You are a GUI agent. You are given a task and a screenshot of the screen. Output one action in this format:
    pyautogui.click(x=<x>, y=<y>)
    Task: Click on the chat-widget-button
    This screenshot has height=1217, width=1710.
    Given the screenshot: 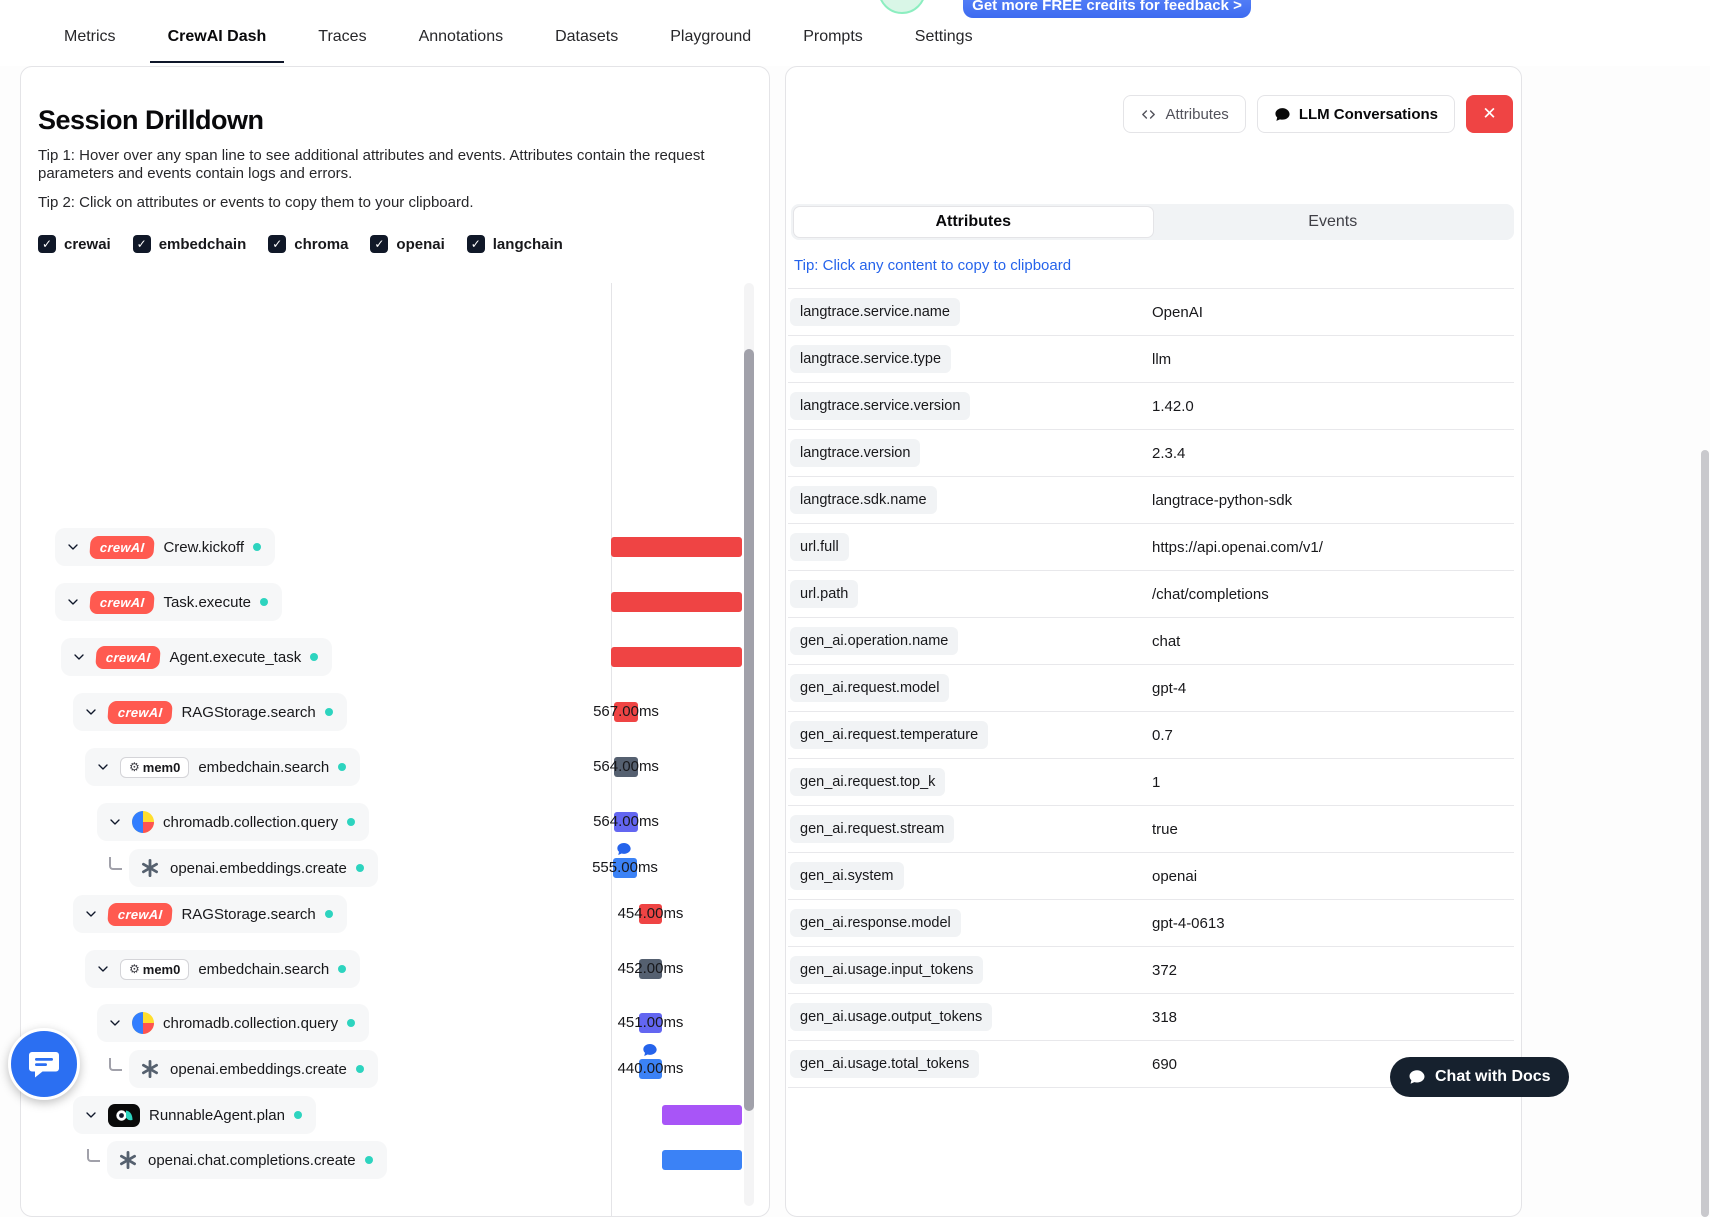 What is the action you would take?
    pyautogui.click(x=44, y=1064)
    